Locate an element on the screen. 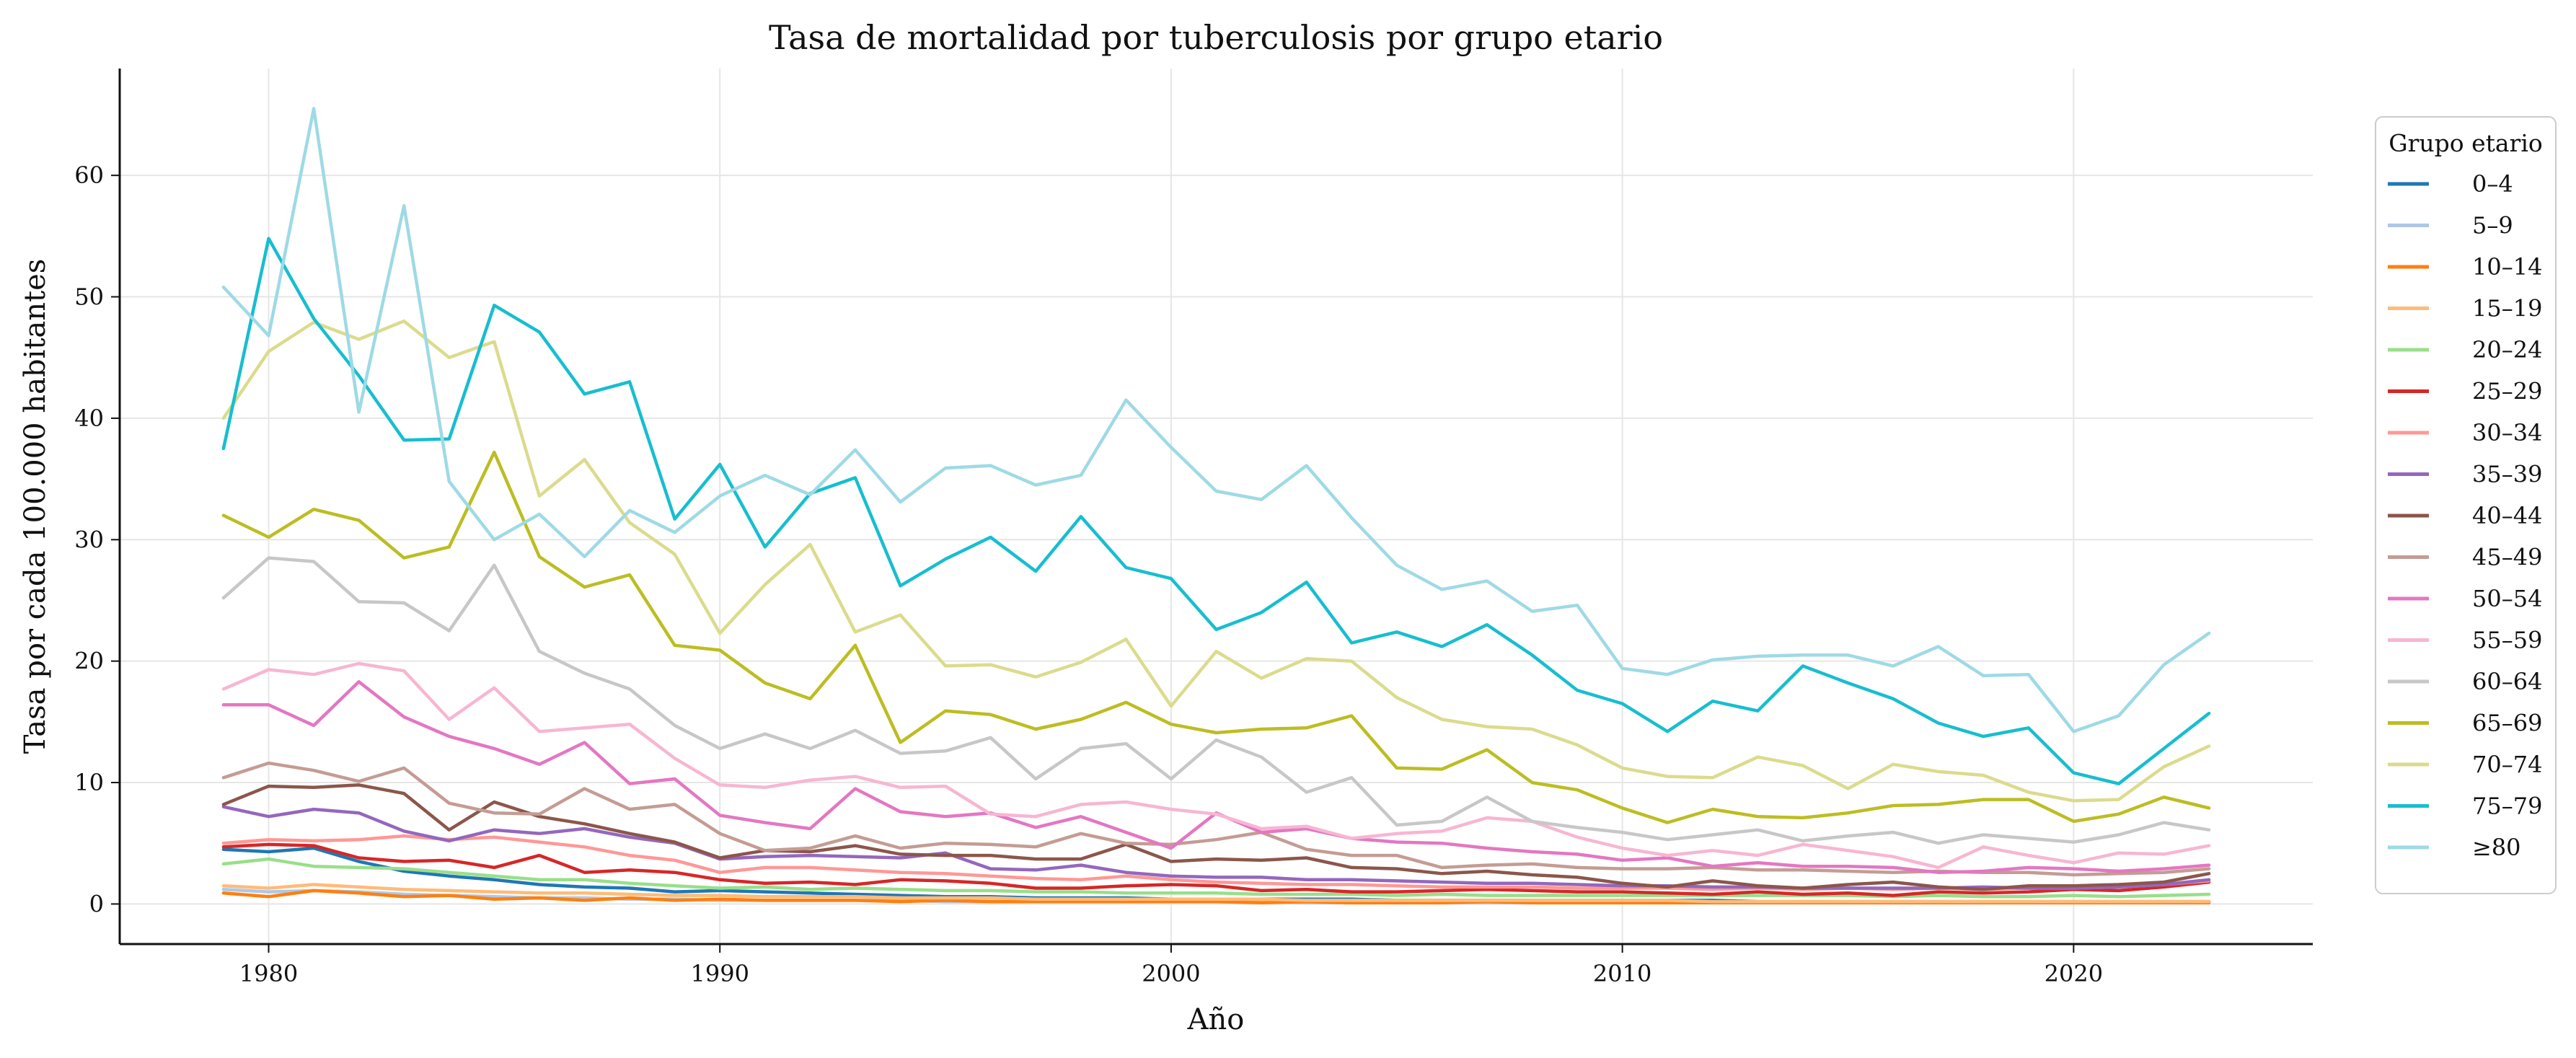  legend-label: 50–54 is located at coordinates (2507, 598).